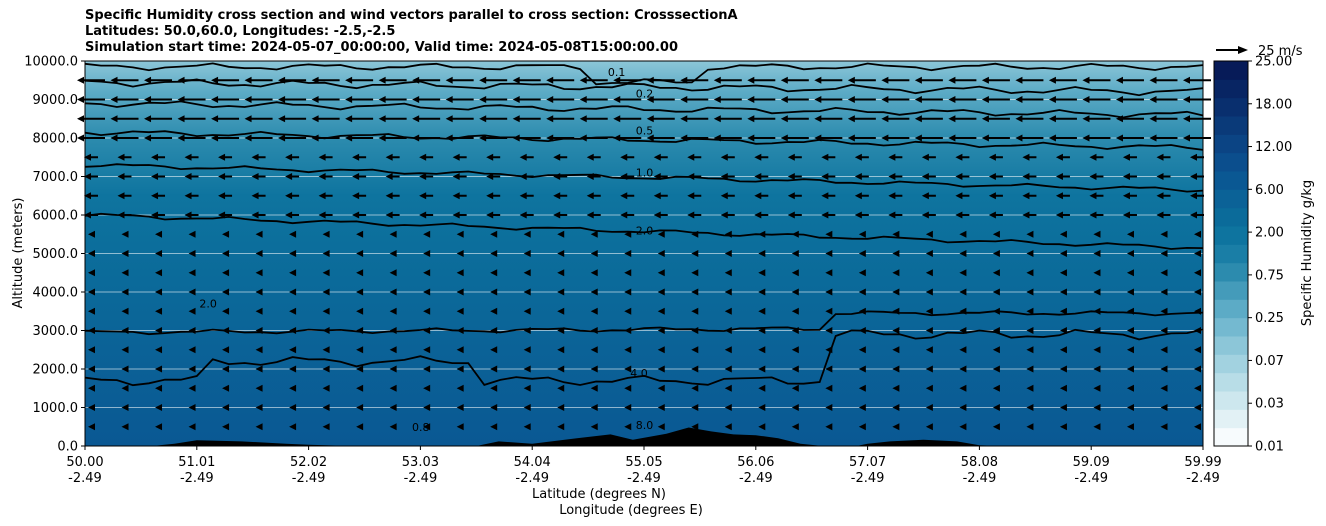  Describe the element at coordinates (18, 253) in the screenshot. I see `y-axis-label: Altitude (meters)` at that location.